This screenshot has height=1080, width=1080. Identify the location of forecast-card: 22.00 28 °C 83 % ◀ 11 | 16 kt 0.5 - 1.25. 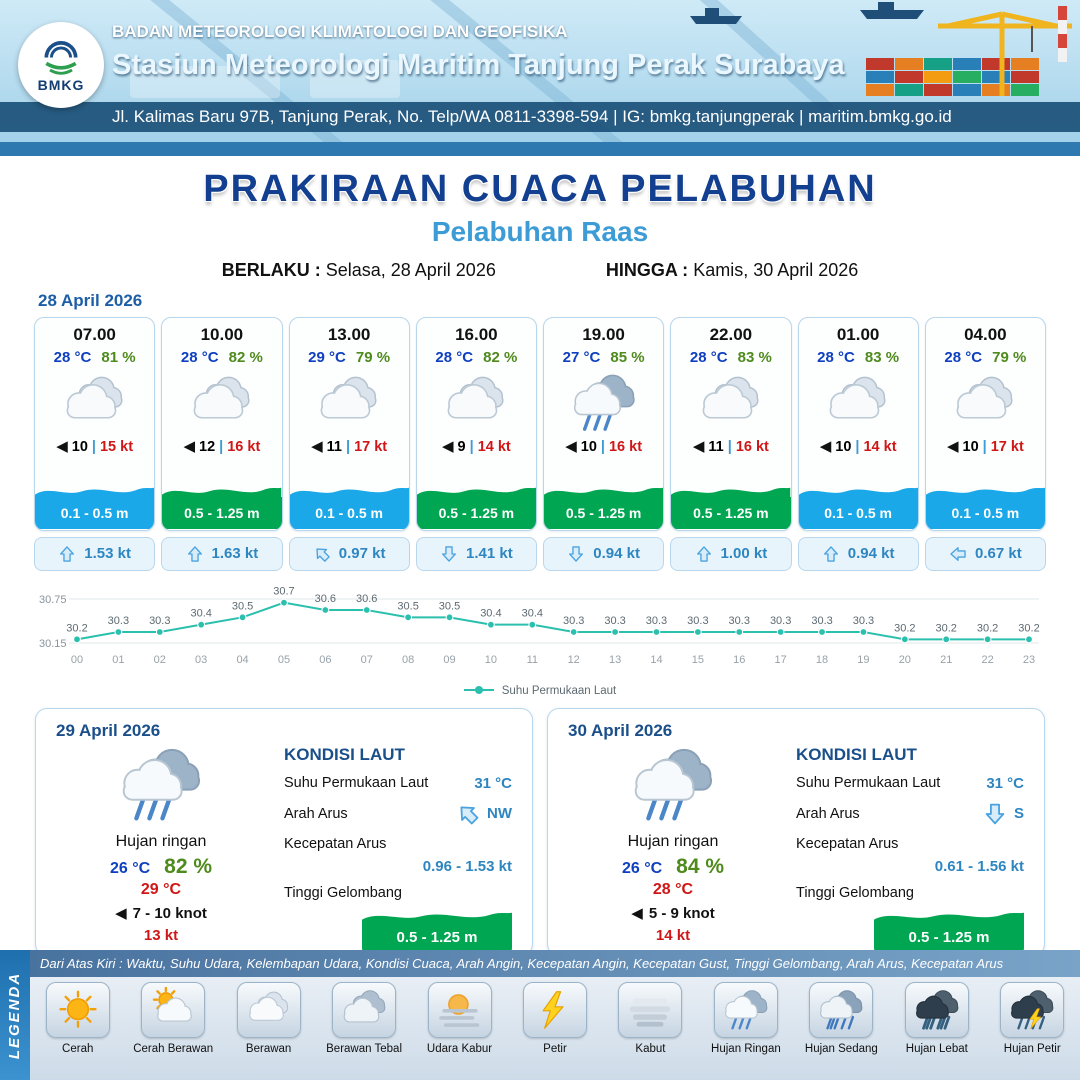
(731, 443).